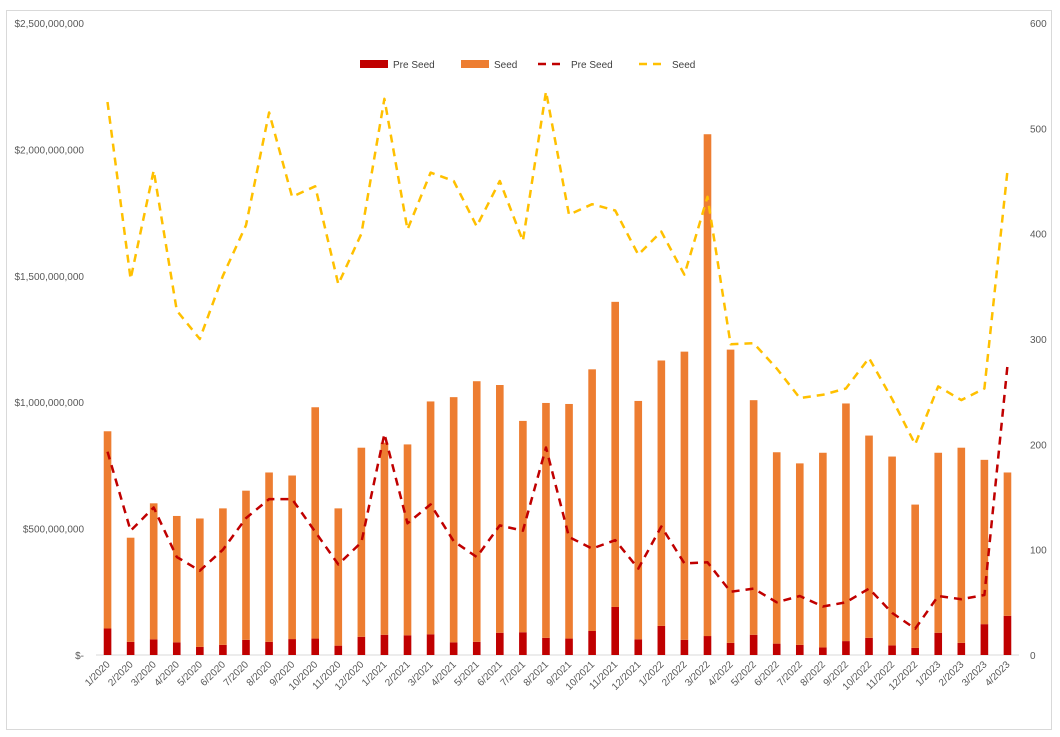 This screenshot has height=737, width=1060. I want to click on y-left-tick-label: $500,000,000, so click(54, 530).